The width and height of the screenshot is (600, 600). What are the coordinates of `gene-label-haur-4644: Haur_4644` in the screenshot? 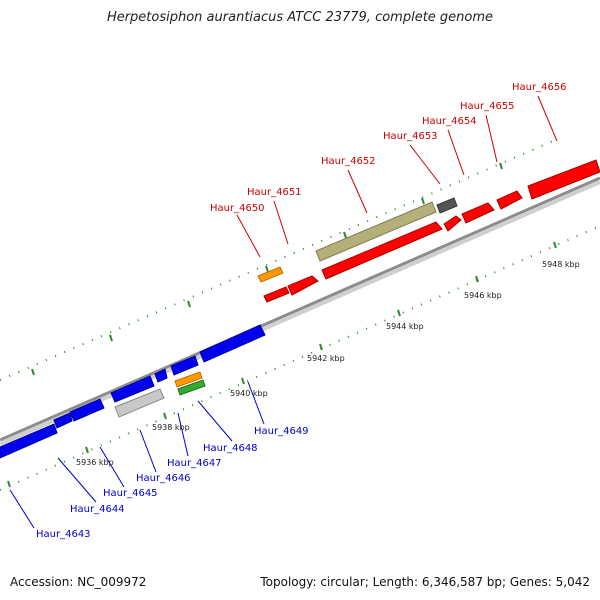 It's located at (97, 509).